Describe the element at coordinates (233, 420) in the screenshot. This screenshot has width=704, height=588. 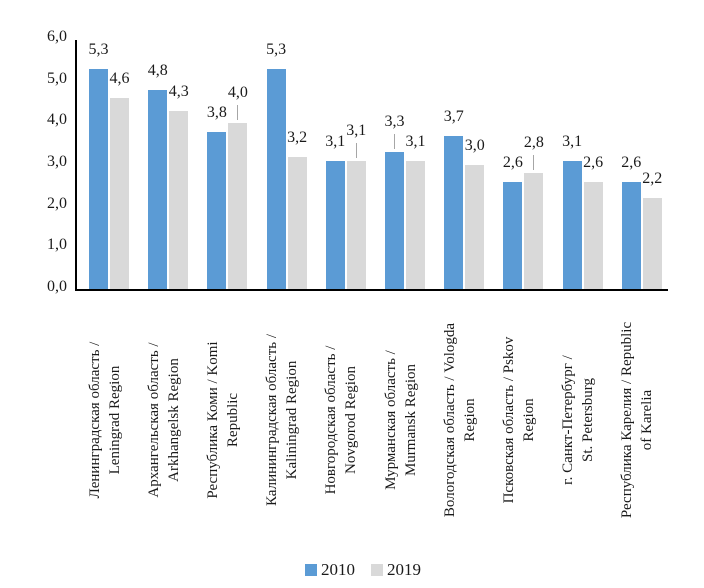
I see `x-axis-category-label-line: Republic` at that location.